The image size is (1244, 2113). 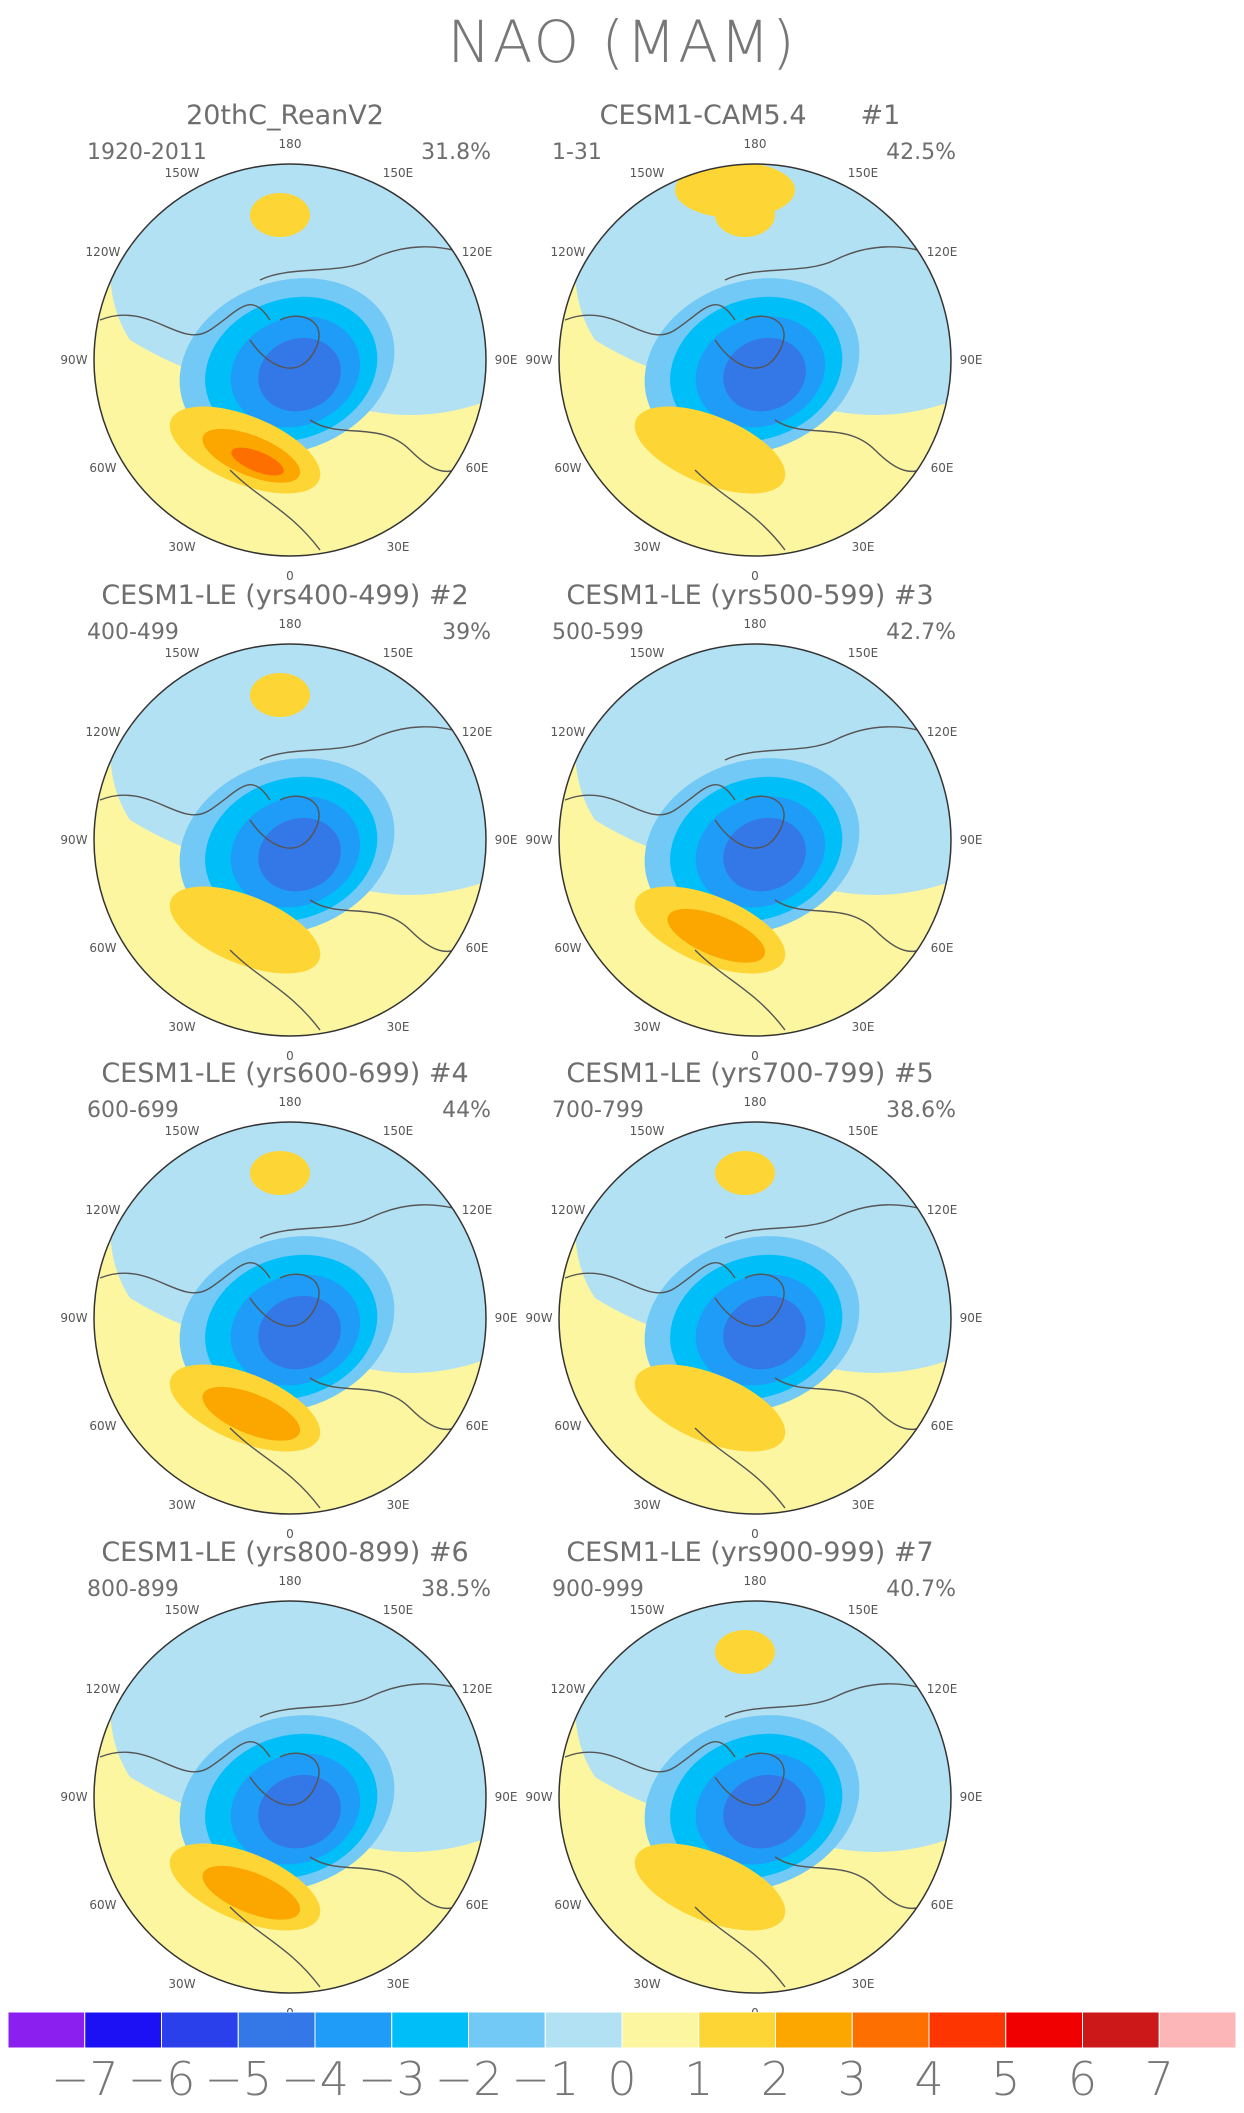 I want to click on panel-years: 600-699, so click(x=133, y=1110).